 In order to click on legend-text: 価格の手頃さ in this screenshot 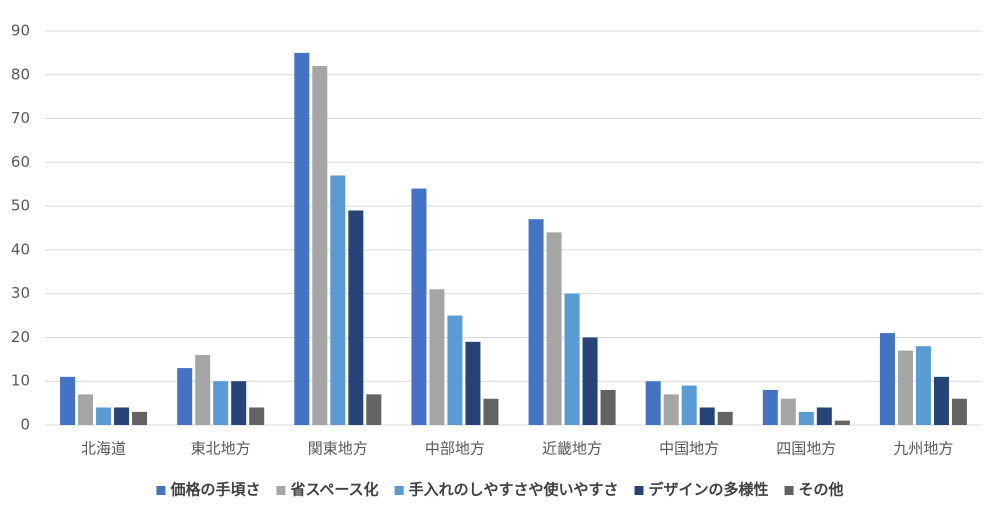, I will do `click(214, 490)`.